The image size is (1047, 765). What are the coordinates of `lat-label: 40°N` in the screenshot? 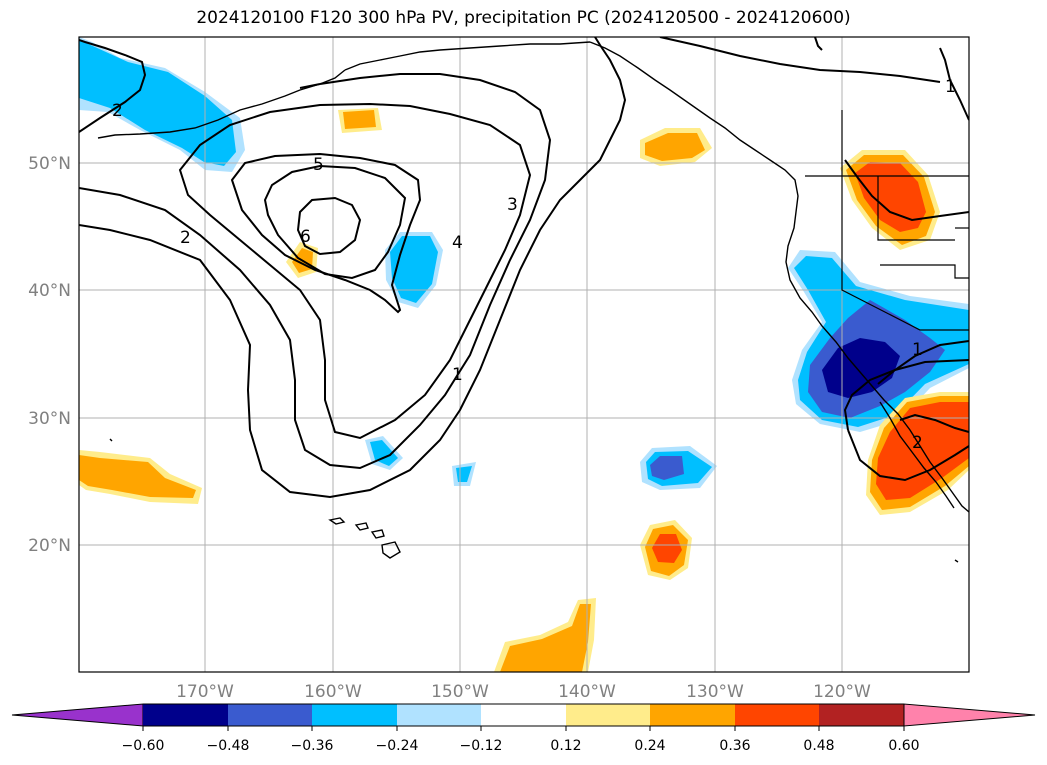 It's located at (49, 291).